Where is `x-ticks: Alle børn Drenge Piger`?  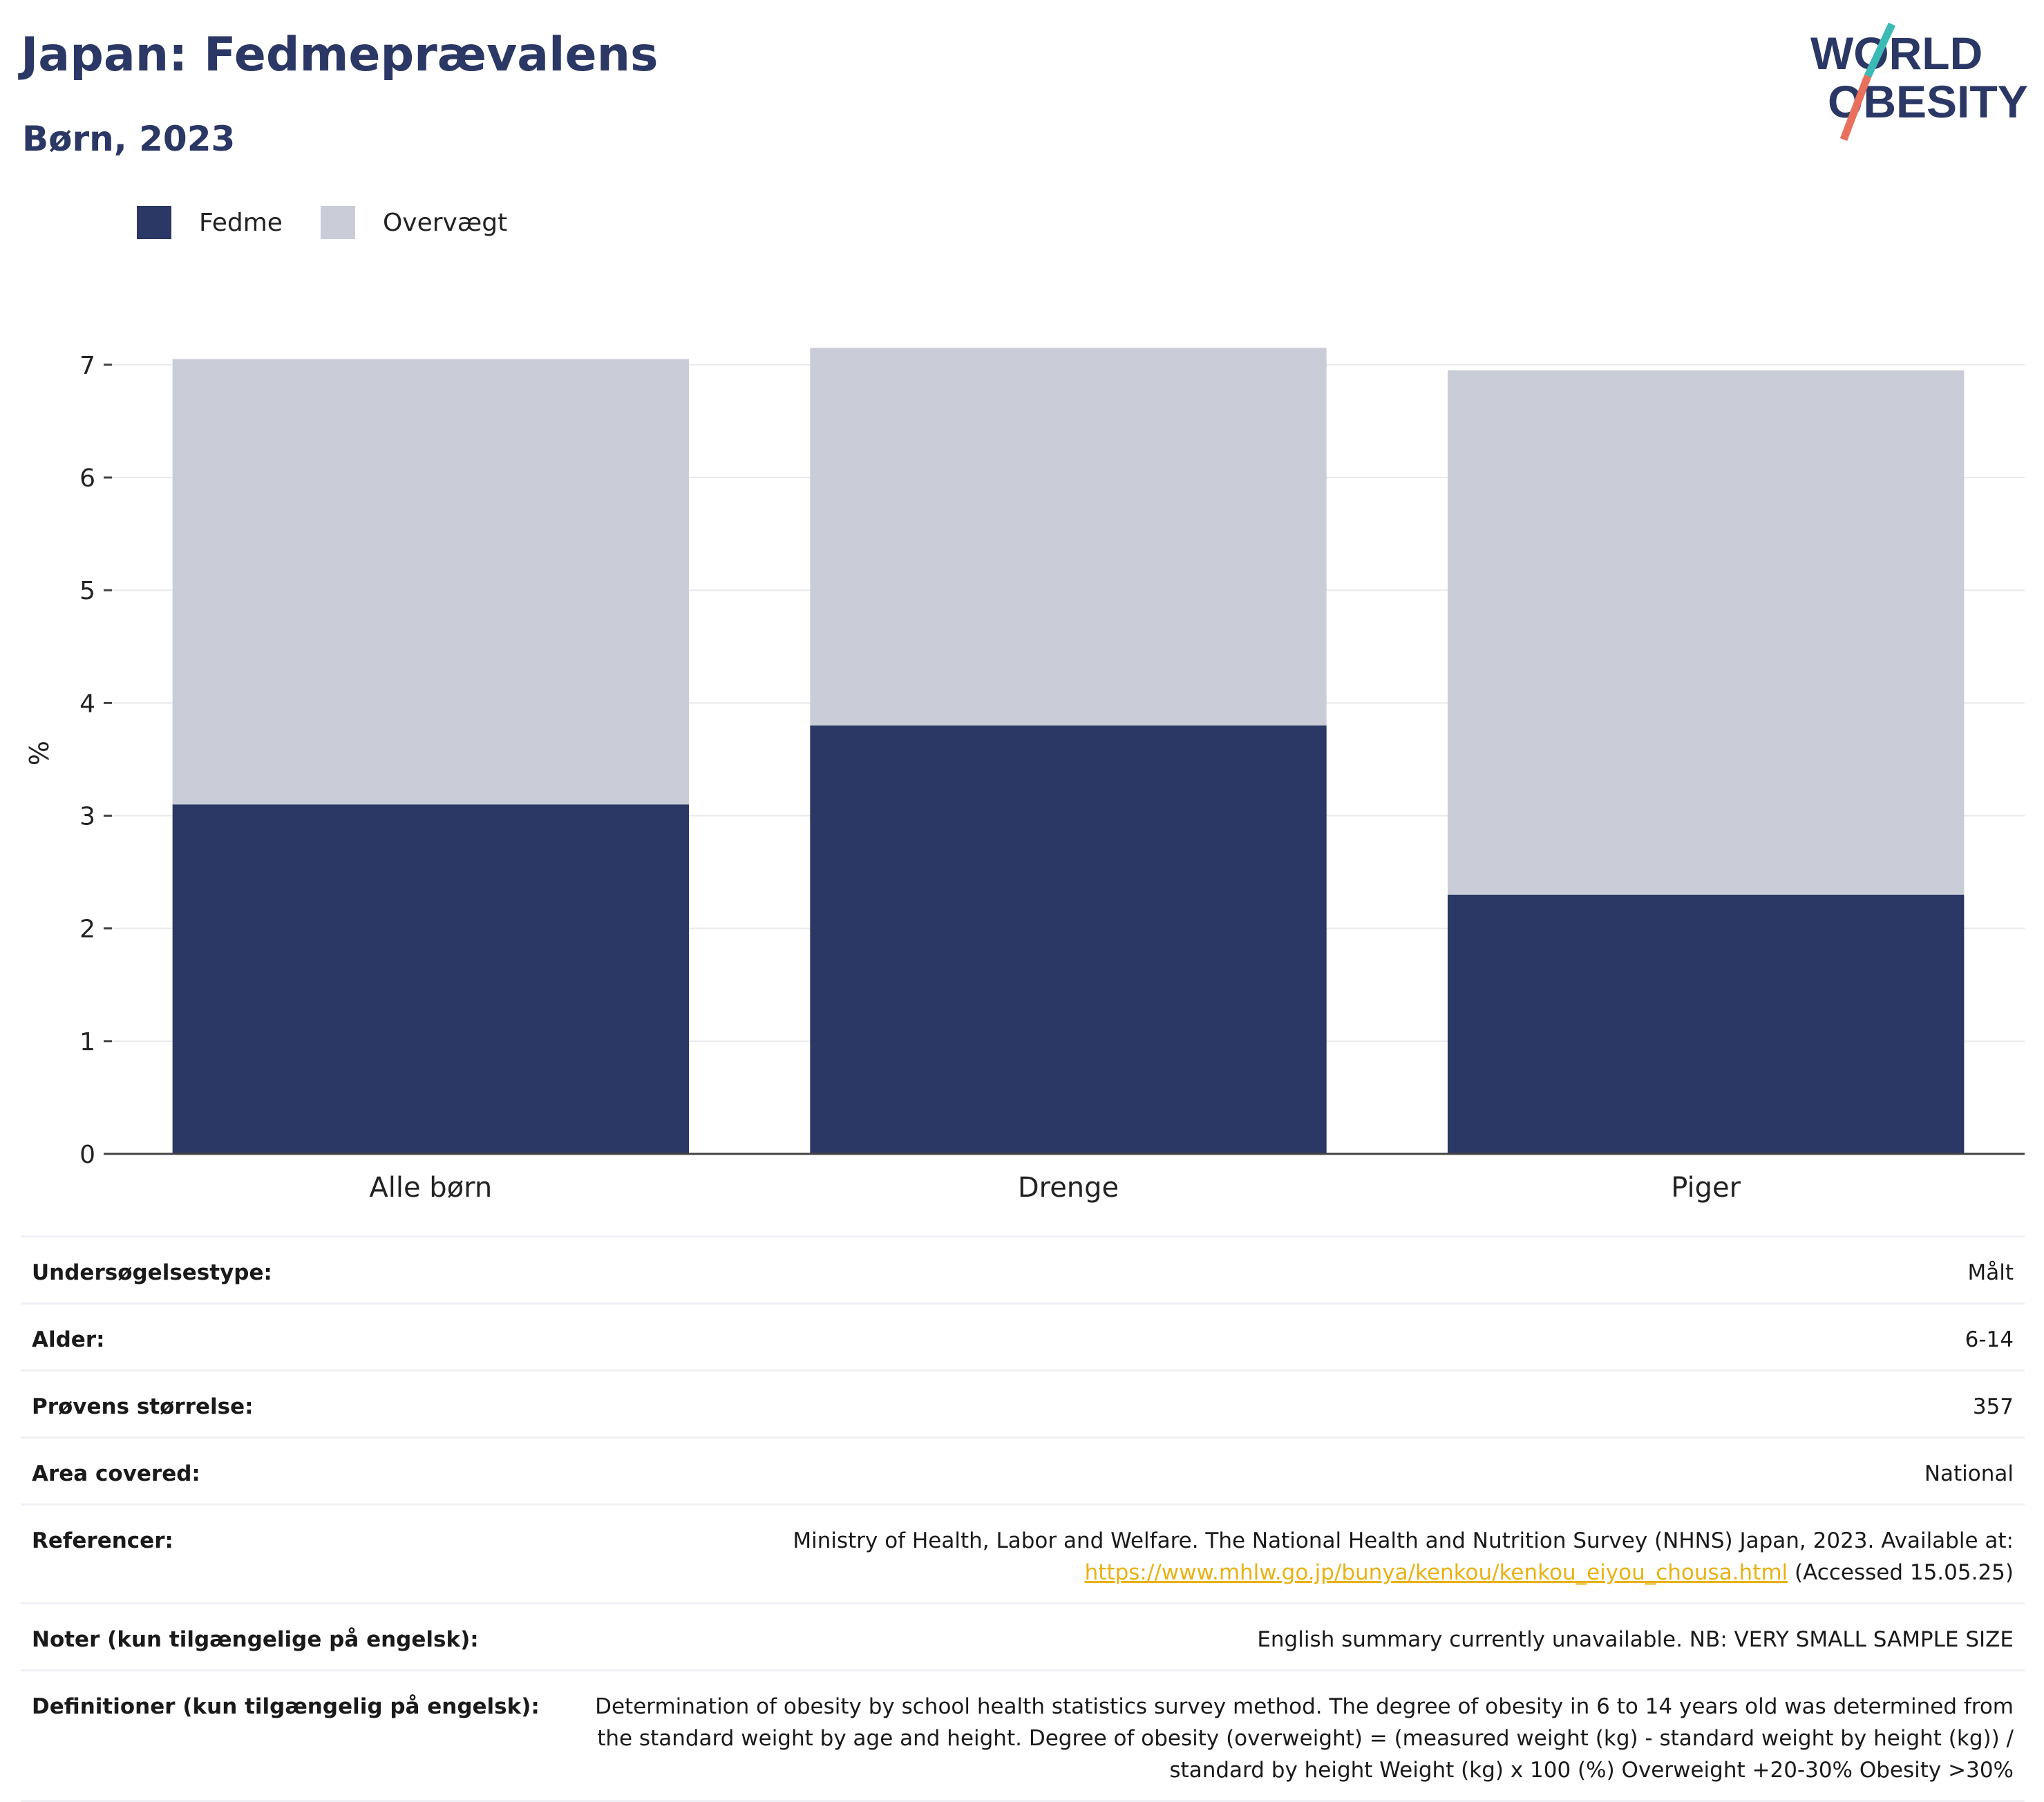 x-ticks: Alle børn Drenge Piger is located at coordinates (1055, 1188).